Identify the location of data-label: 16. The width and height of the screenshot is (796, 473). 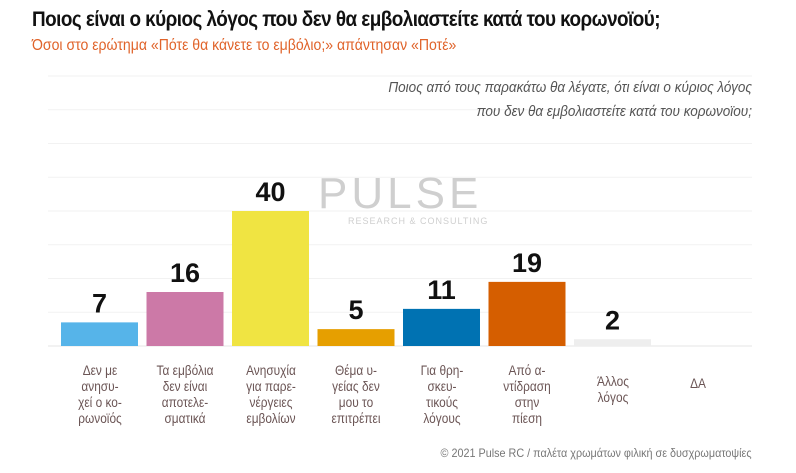
(185, 273).